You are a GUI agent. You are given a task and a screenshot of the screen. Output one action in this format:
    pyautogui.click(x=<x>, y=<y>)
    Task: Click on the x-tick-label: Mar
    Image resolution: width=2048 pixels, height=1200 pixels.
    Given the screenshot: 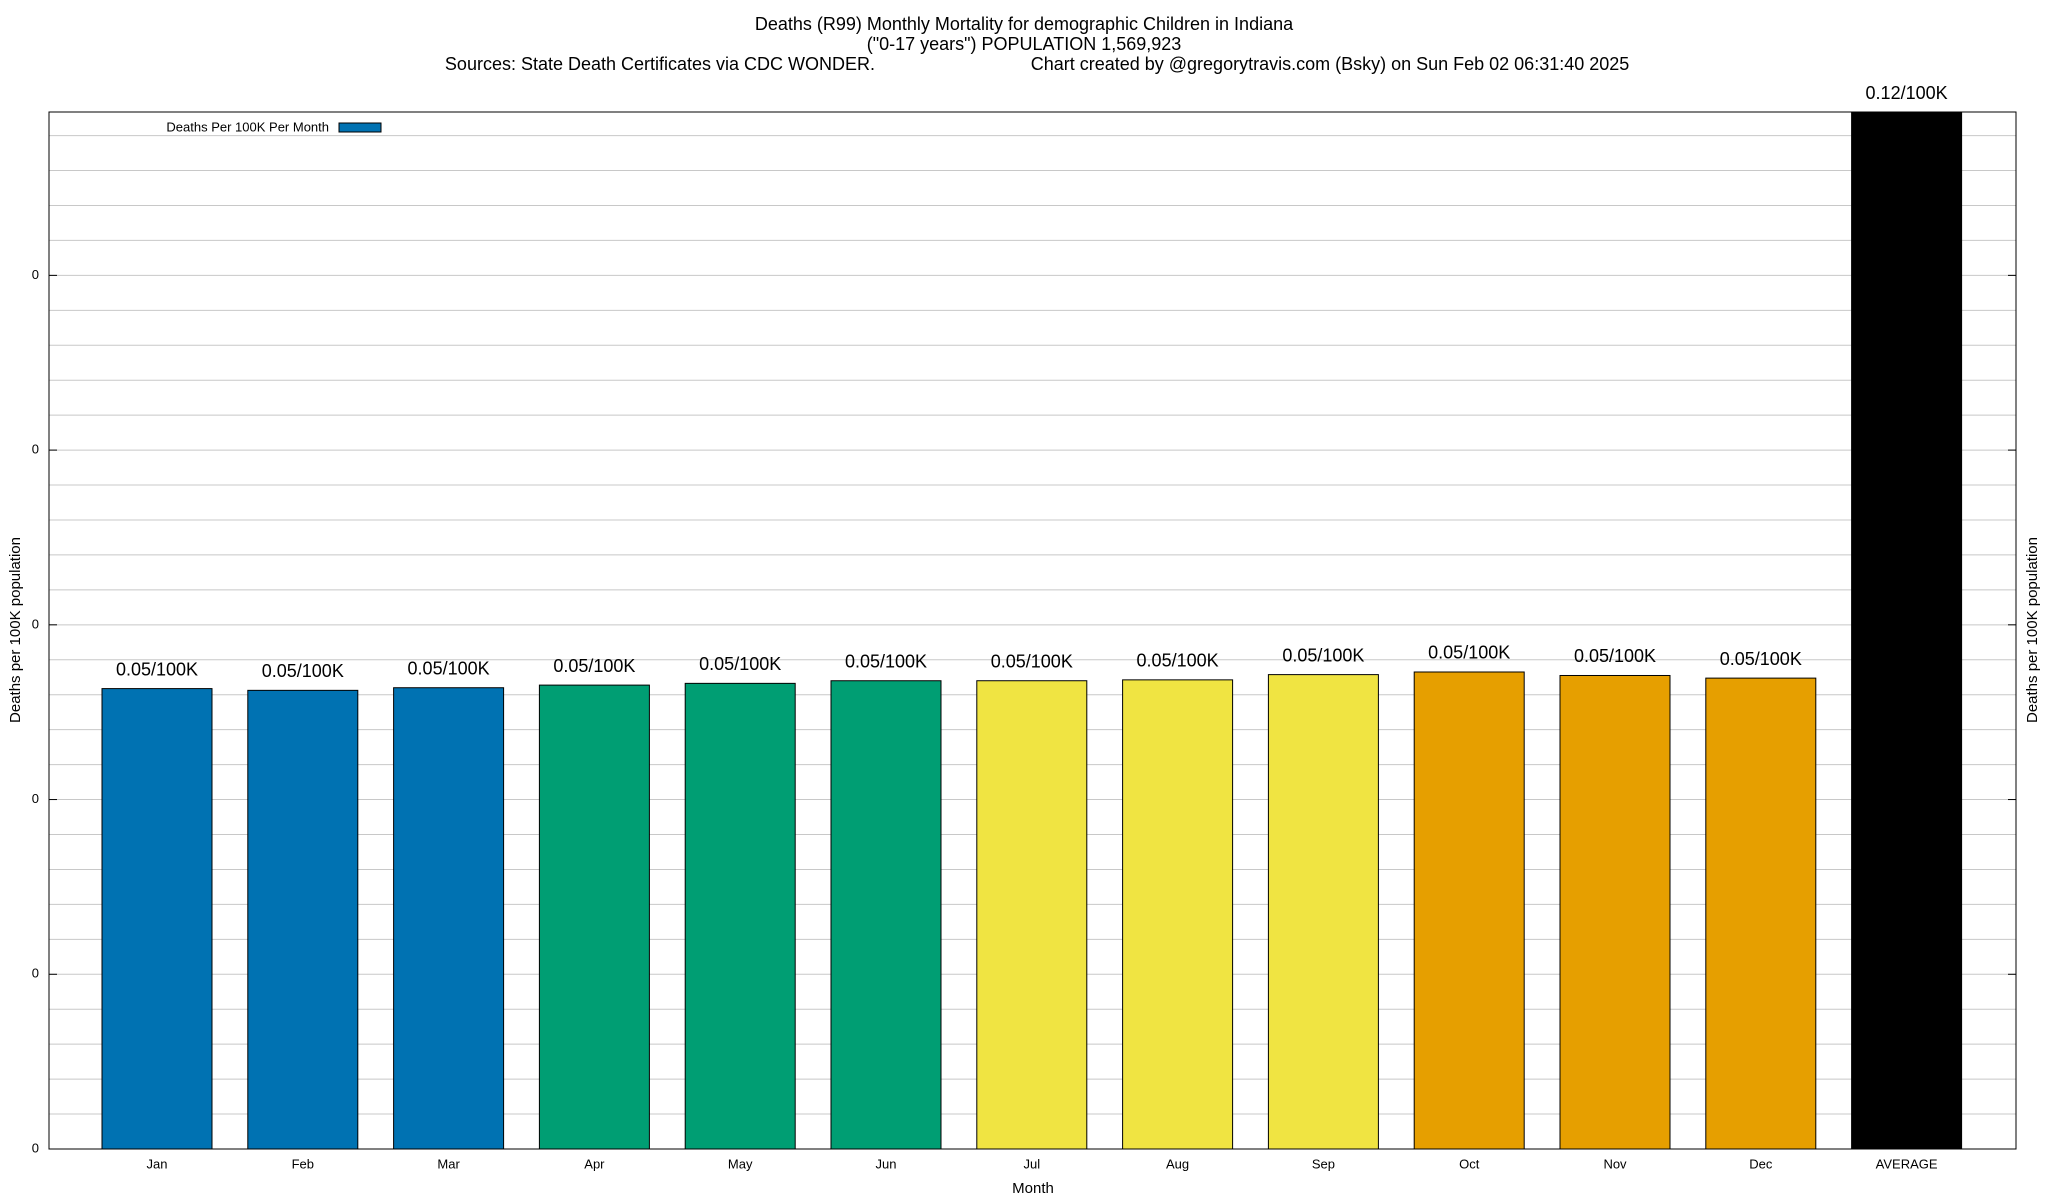 What is the action you would take?
    pyautogui.click(x=448, y=1163)
    